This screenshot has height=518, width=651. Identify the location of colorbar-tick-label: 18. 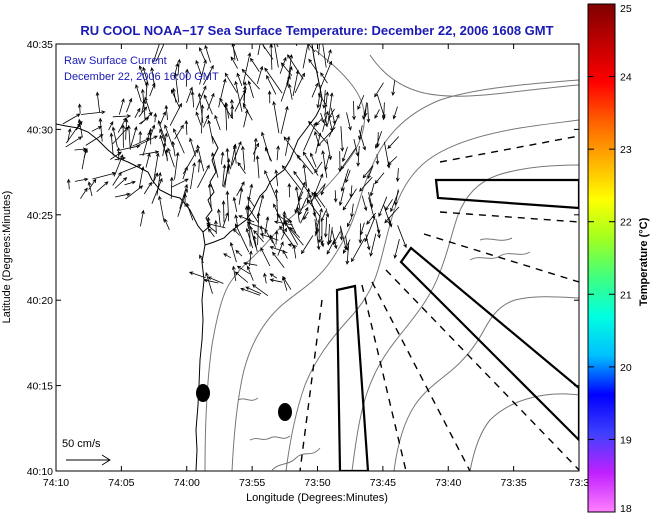
(626, 509).